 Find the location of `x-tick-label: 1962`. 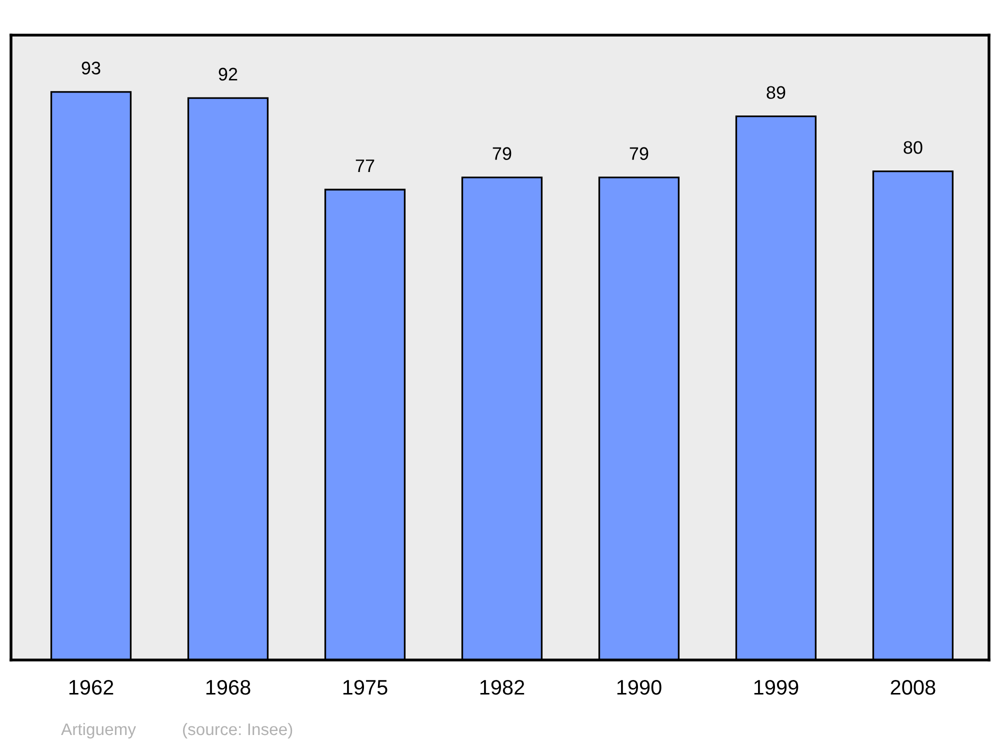

x-tick-label: 1962 is located at coordinates (91, 687).